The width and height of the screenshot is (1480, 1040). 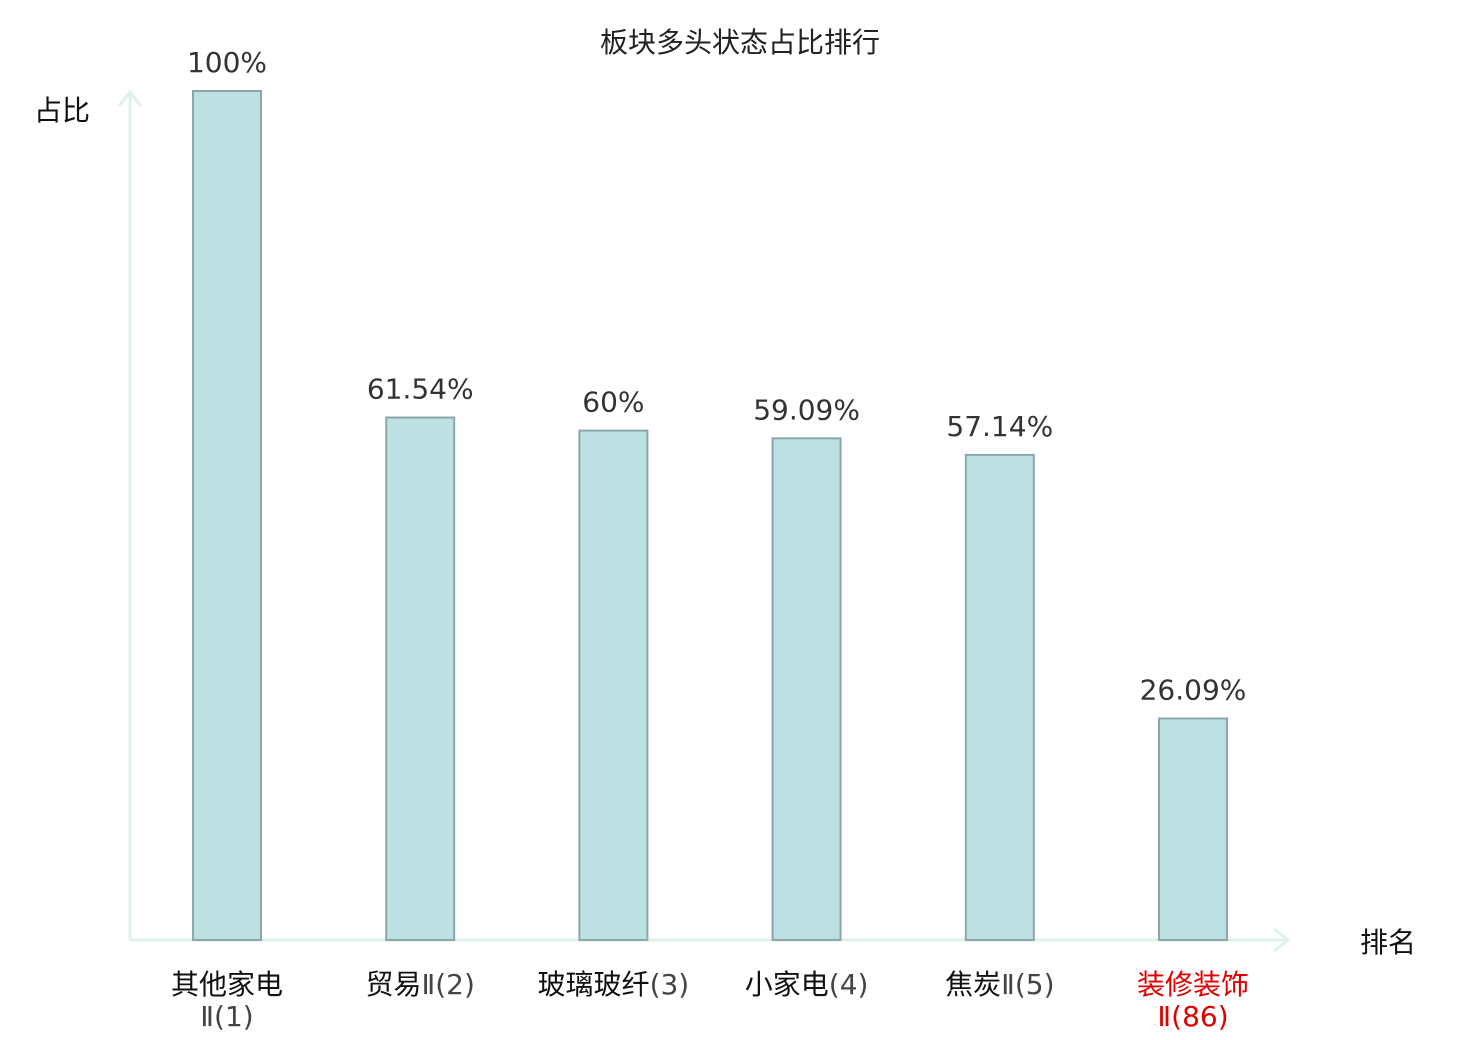 What do you see at coordinates (1282, 940) in the screenshot?
I see `x-axis-arrow` at bounding box center [1282, 940].